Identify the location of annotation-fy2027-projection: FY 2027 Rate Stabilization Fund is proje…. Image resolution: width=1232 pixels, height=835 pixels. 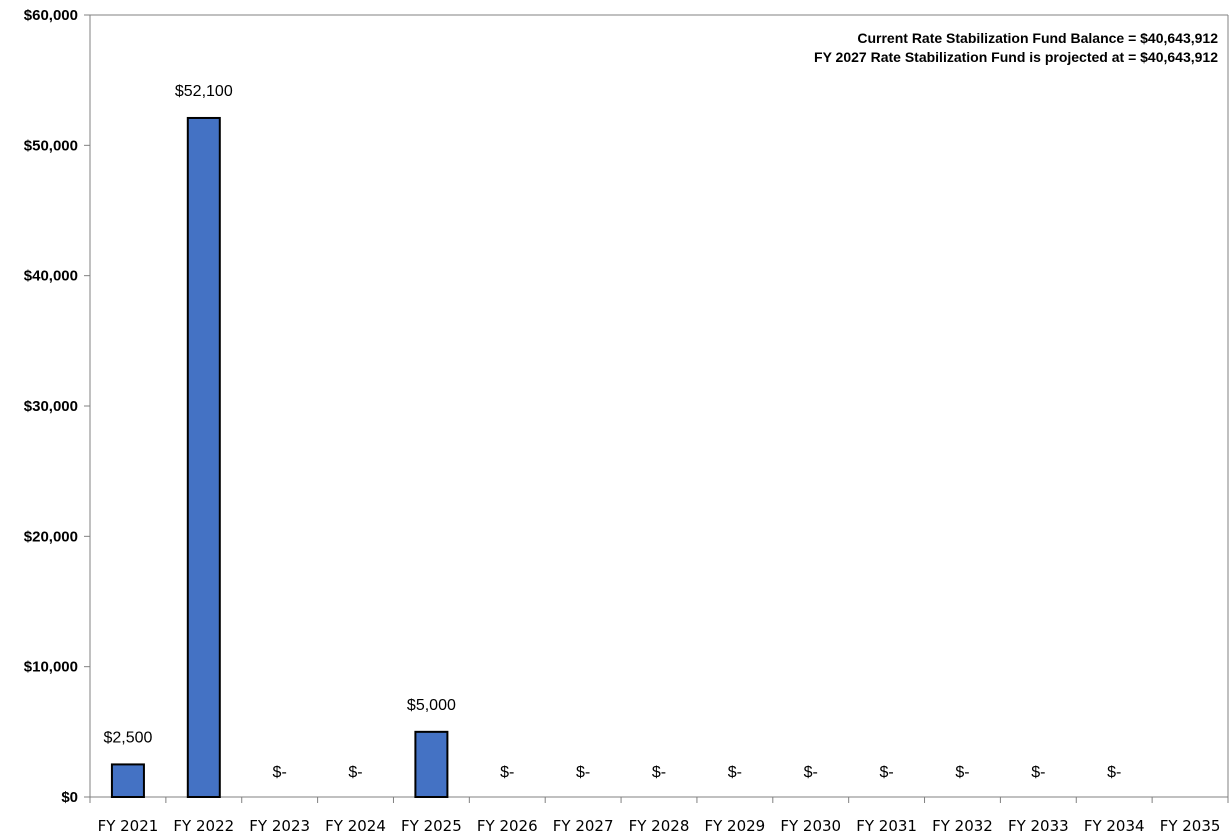
(1016, 57).